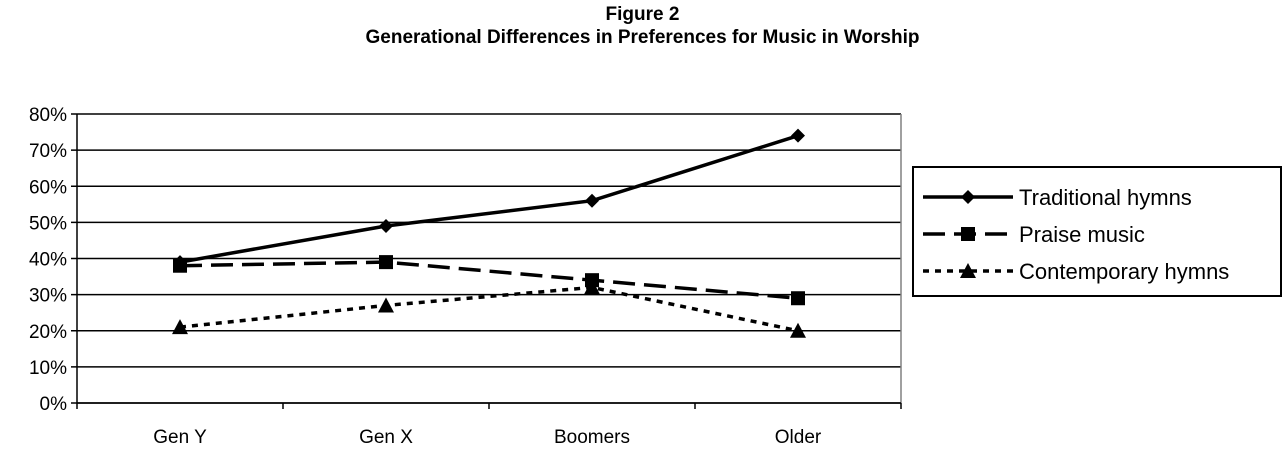  I want to click on y-tick-label: 10%, so click(48, 368).